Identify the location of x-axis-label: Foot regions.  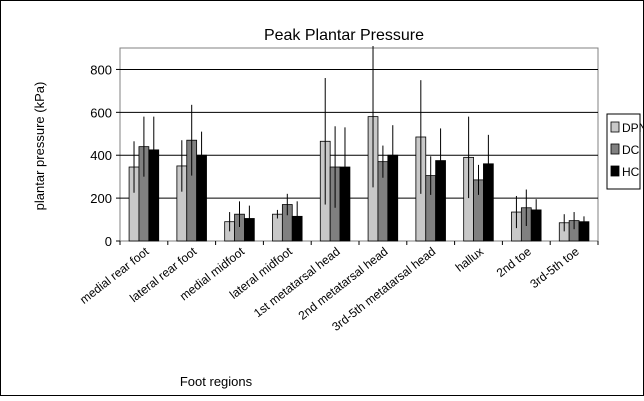
(216, 381).